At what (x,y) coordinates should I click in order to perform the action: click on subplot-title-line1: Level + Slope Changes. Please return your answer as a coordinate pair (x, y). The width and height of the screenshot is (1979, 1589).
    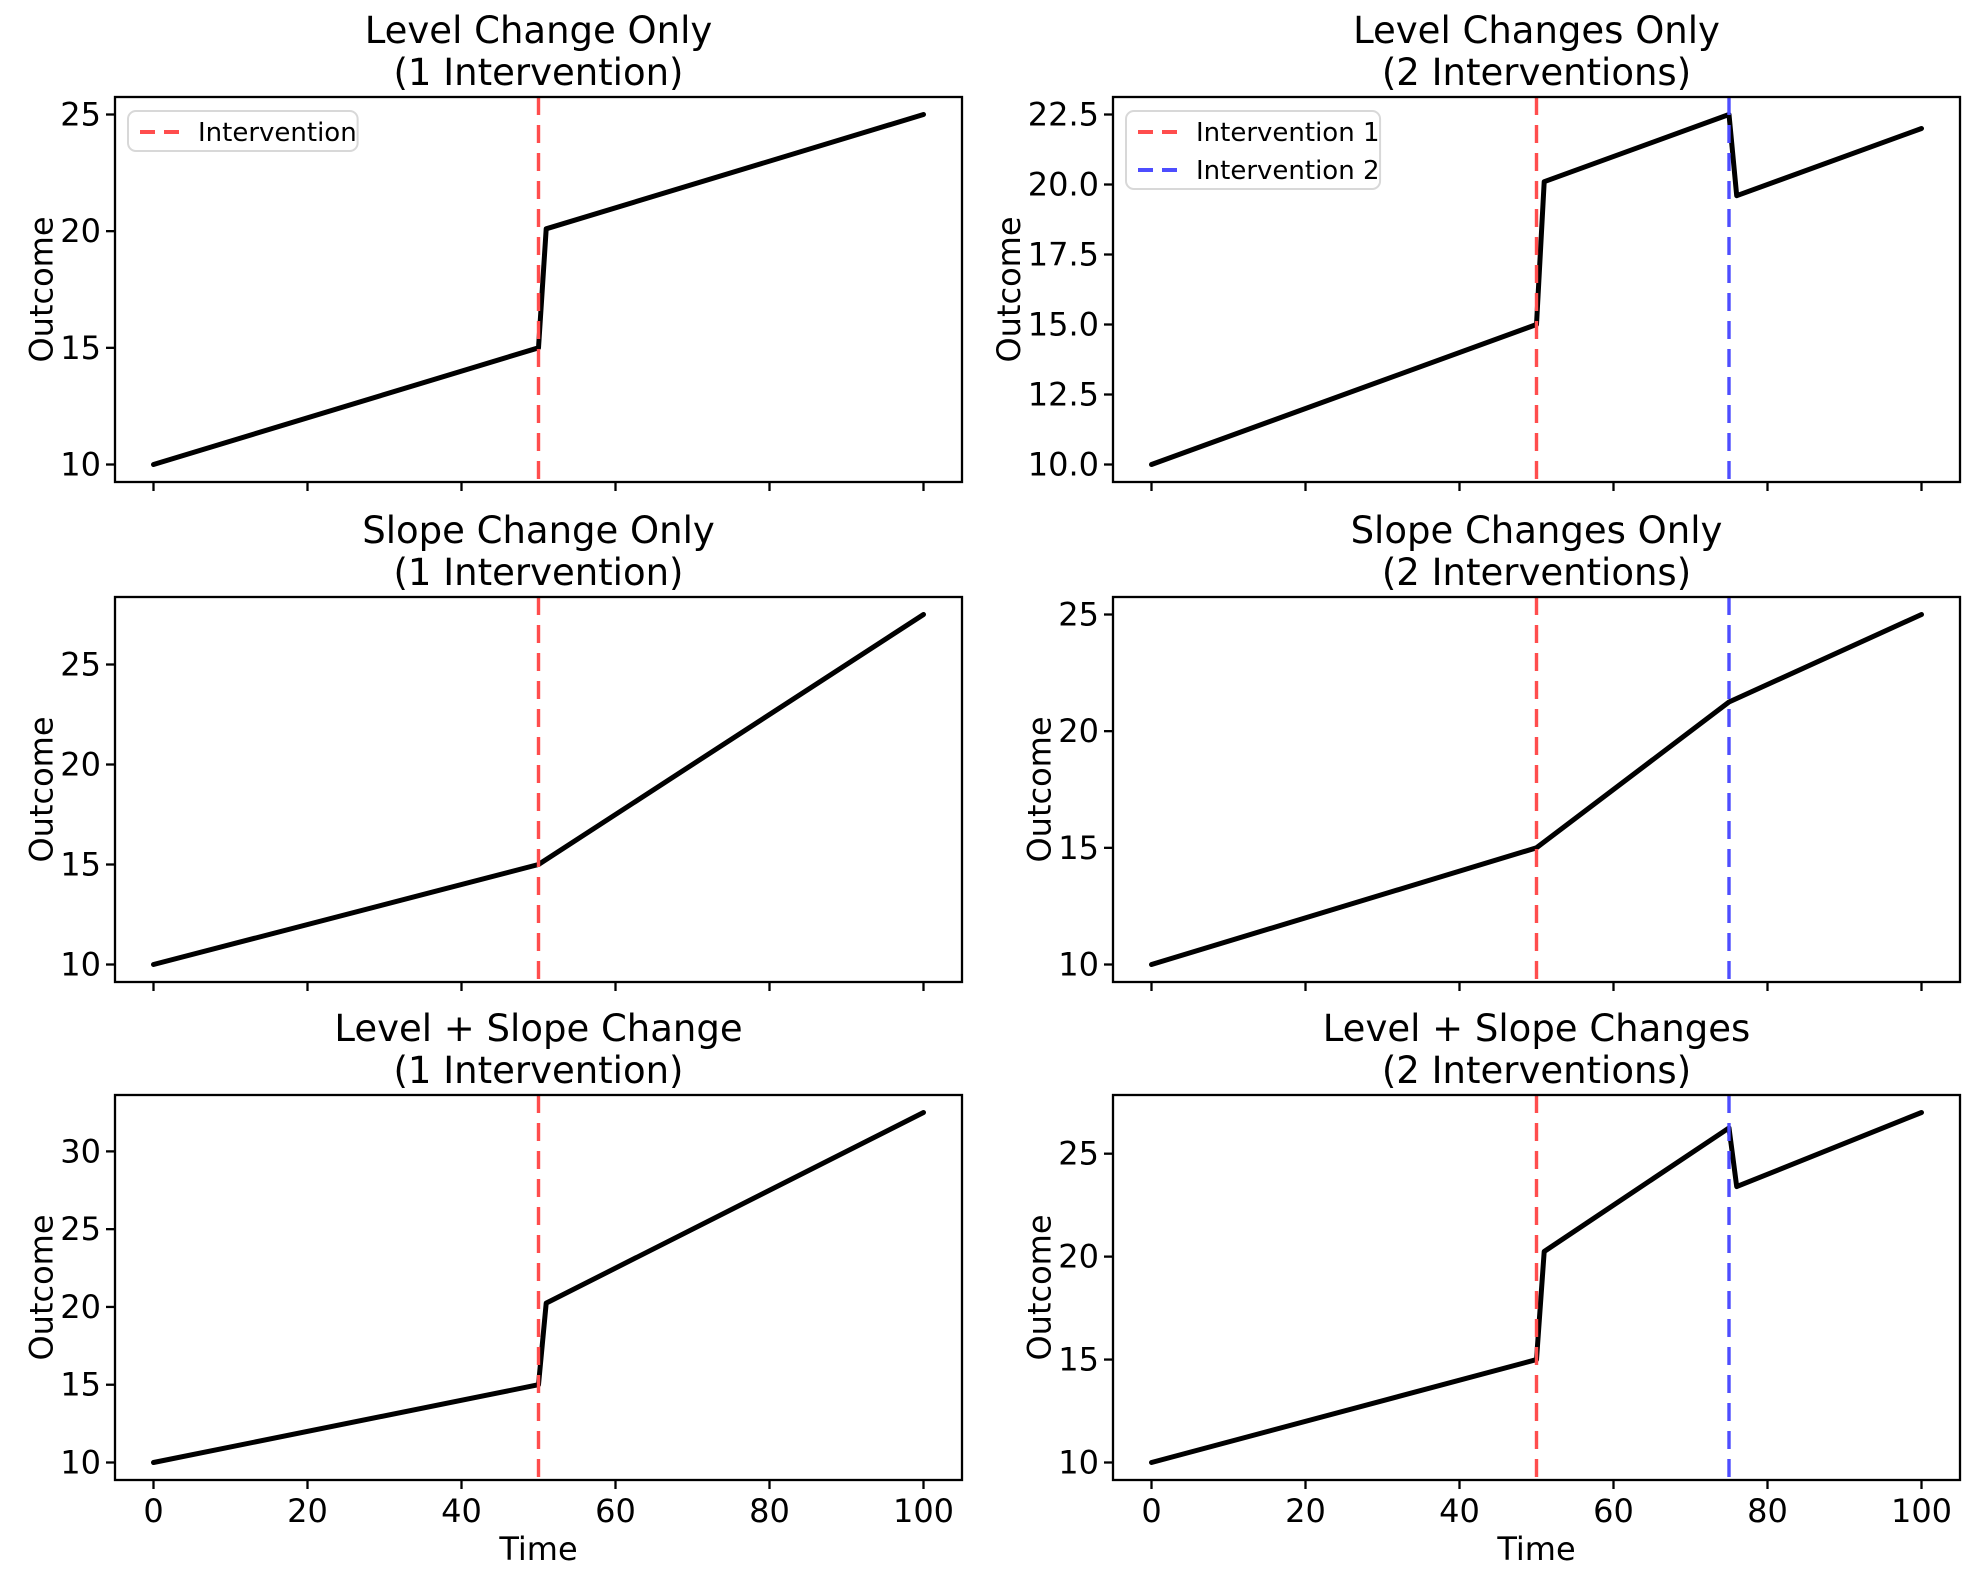
    Looking at the image, I should click on (1537, 1028).